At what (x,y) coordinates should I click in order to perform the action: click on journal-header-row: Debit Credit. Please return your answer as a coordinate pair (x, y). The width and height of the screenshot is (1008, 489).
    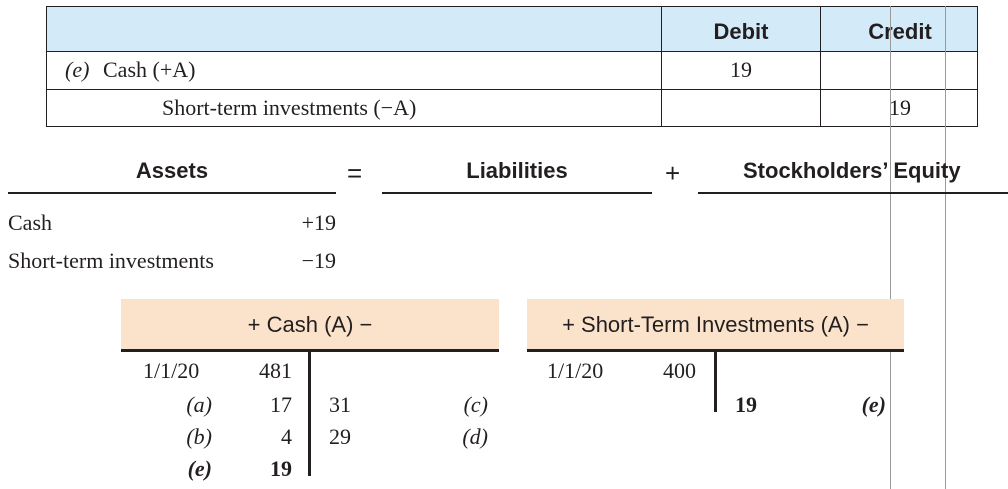
    Looking at the image, I should click on (512, 29).